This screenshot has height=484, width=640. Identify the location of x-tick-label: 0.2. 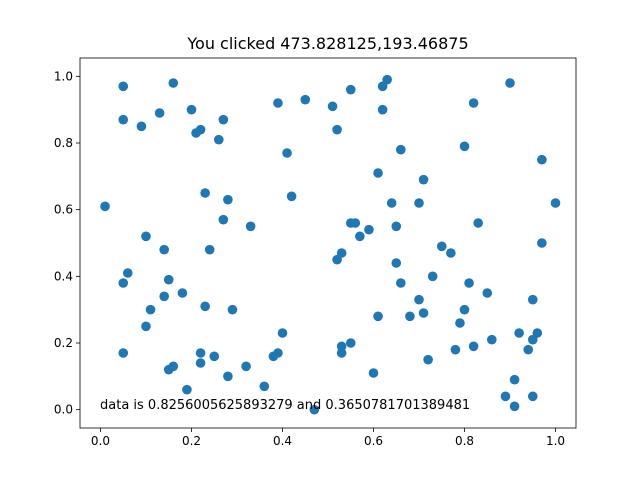
(191, 441).